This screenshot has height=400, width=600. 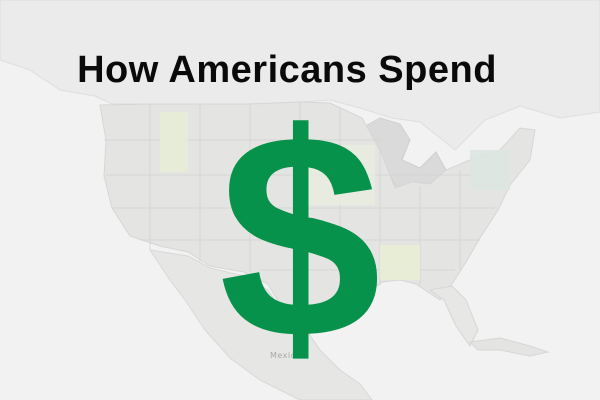 What do you see at coordinates (285, 355) in the screenshot?
I see `map-label-mexico: Mexico` at bounding box center [285, 355].